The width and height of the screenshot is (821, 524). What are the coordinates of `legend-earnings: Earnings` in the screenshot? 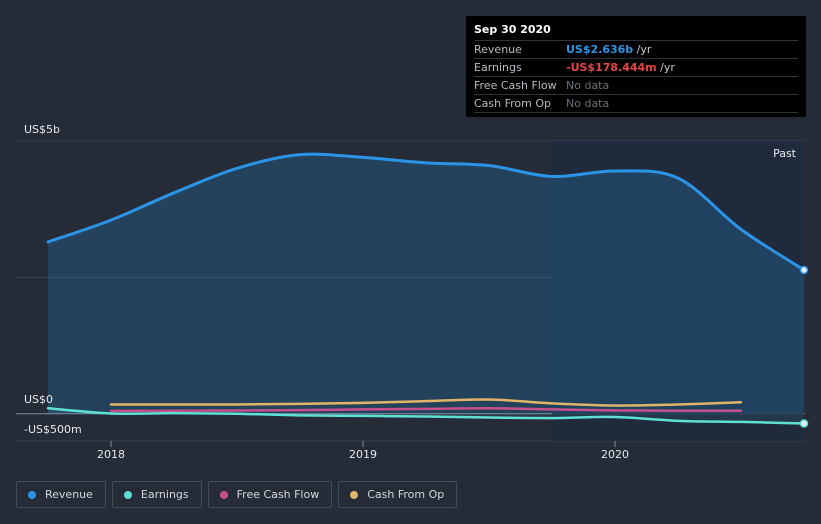 It's located at (156, 494).